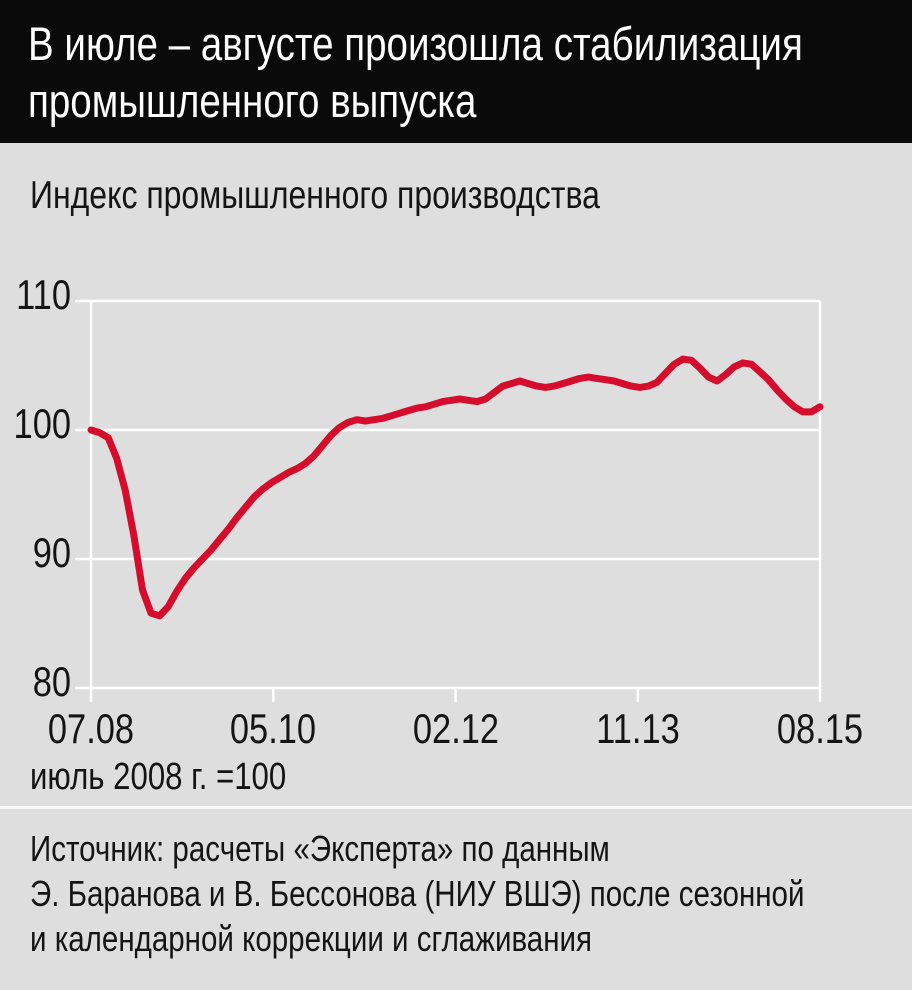  I want to click on separator-line, so click(456, 807).